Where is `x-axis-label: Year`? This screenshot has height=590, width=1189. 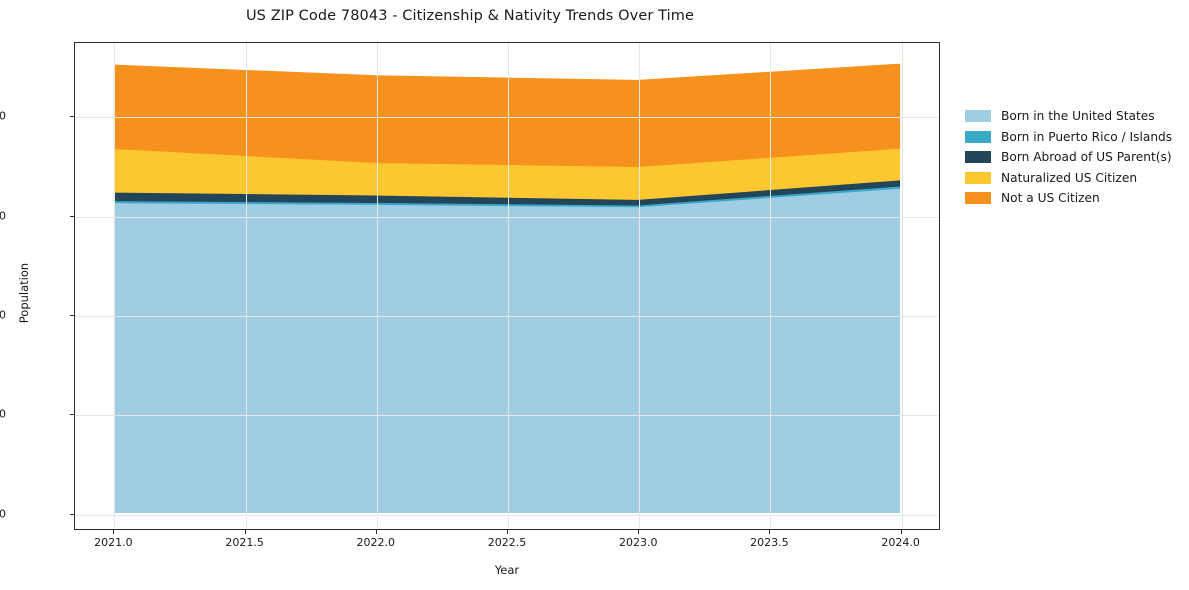 x-axis-label: Year is located at coordinates (507, 570).